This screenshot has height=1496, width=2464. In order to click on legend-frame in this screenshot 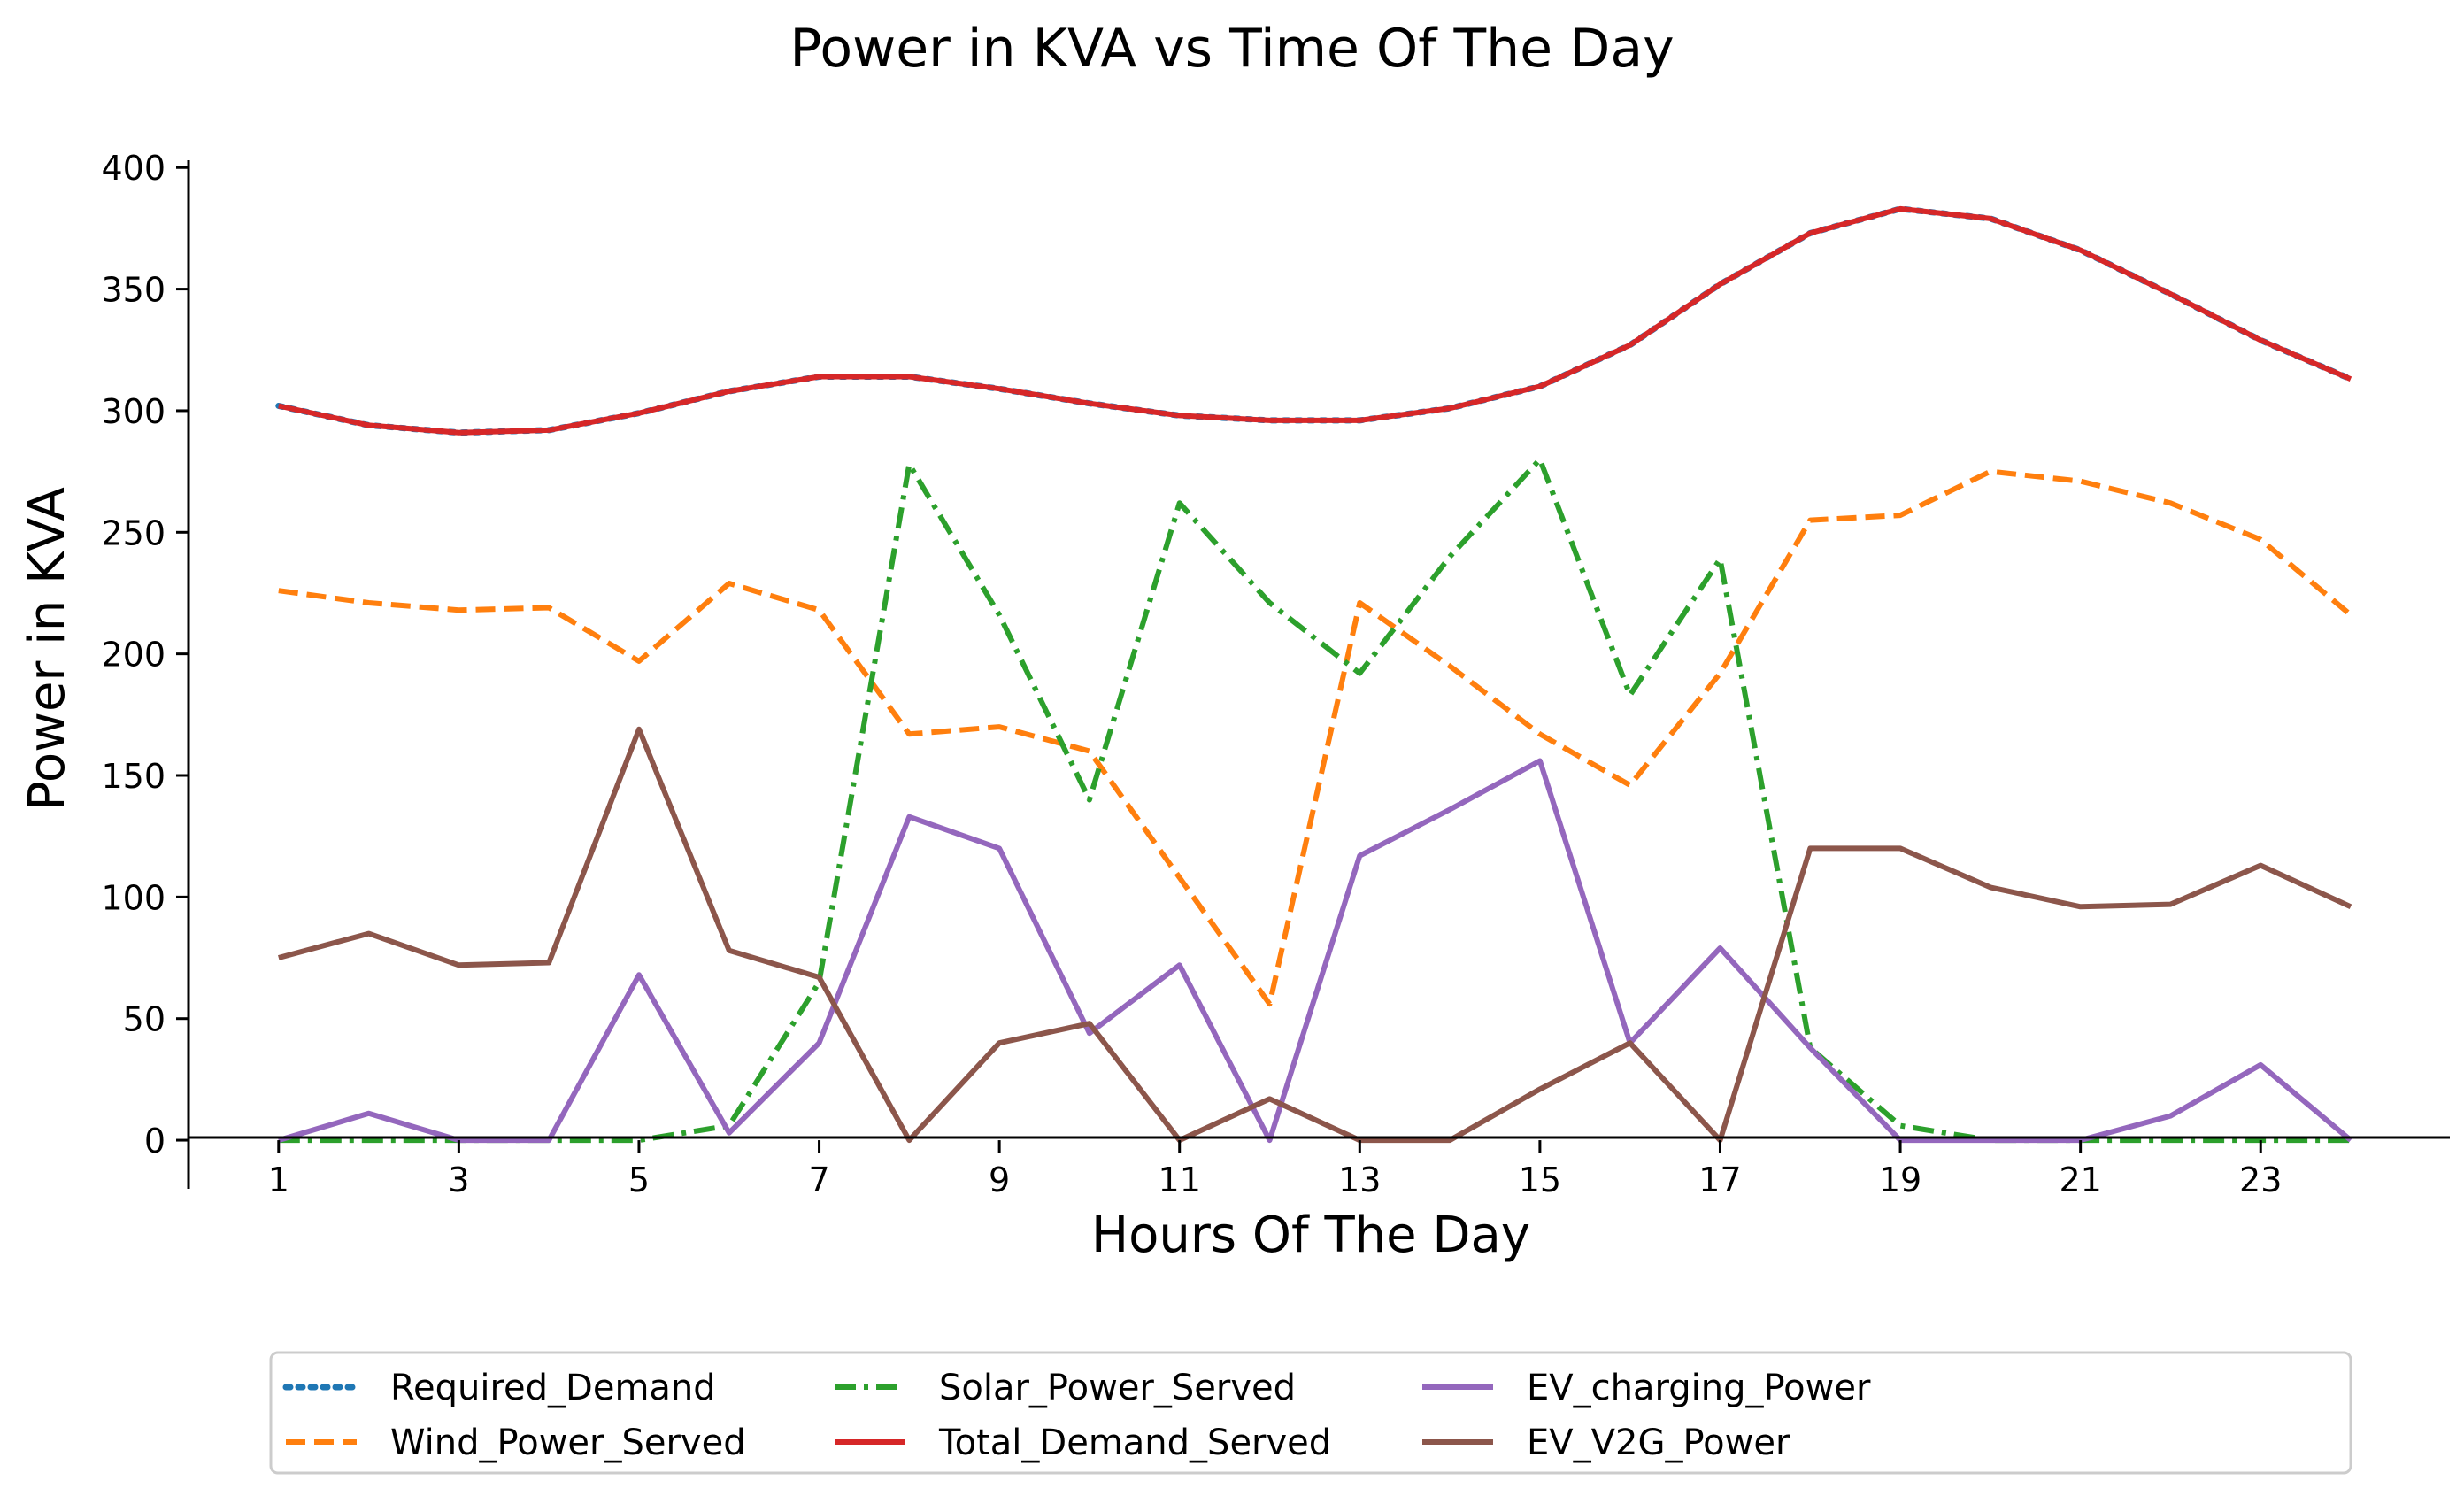, I will do `click(1310, 1413)`.